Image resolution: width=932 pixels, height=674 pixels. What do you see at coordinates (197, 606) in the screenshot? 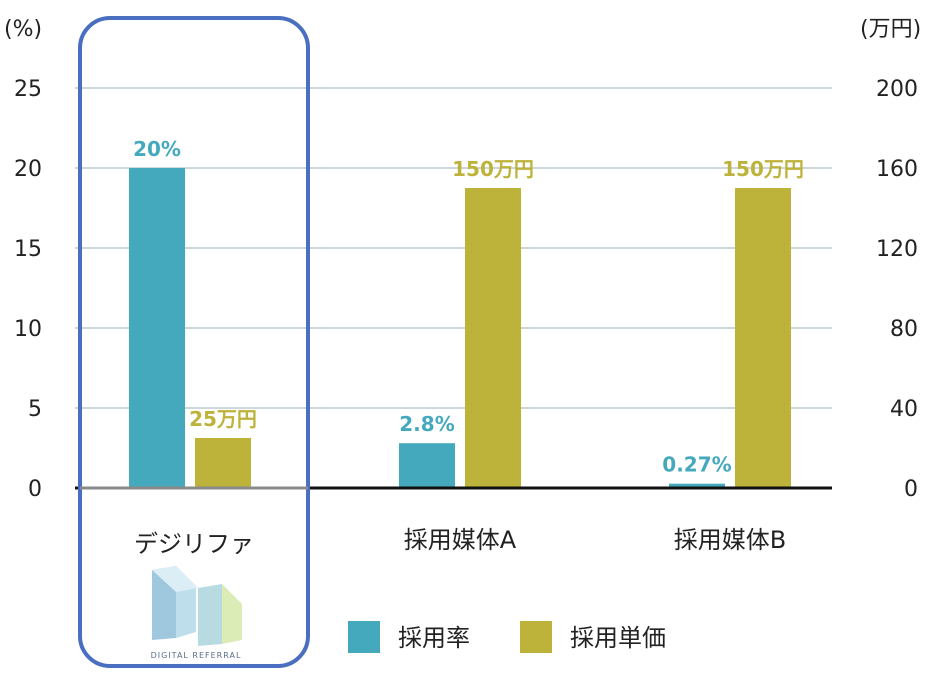
I see `logo-mark` at bounding box center [197, 606].